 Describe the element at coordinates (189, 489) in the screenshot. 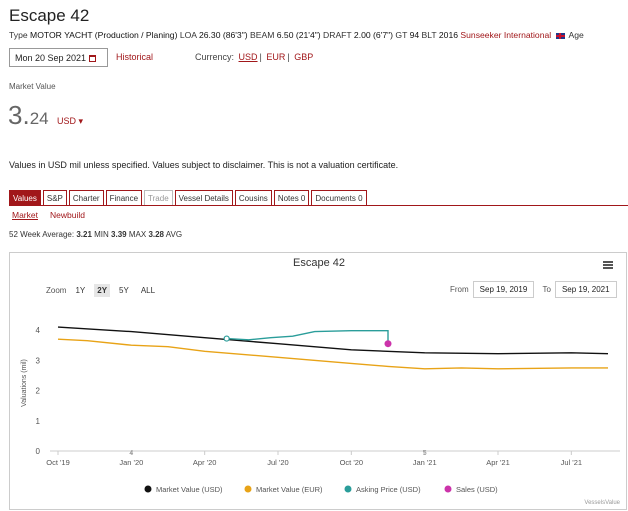

I see `legend-label: Market Value (USD)` at that location.